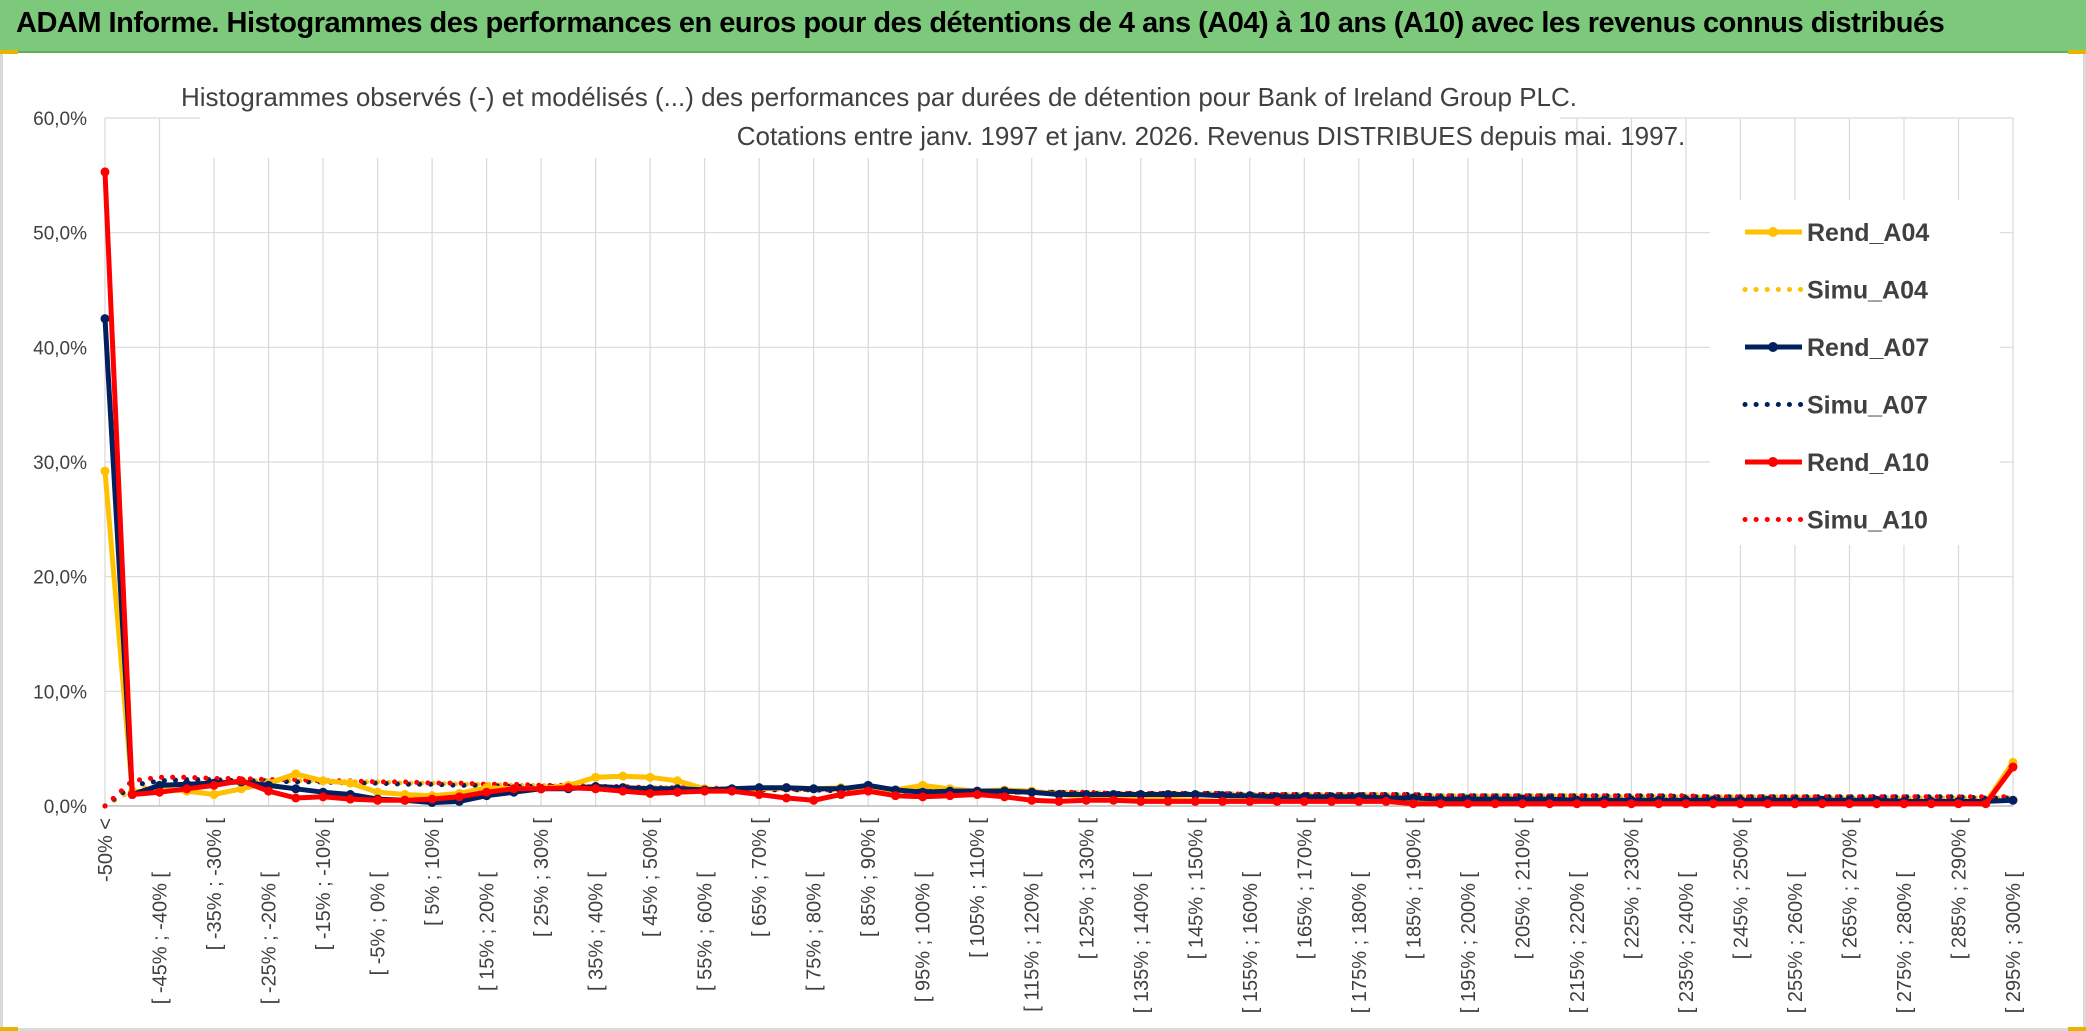  I want to click on legend-label-simu-a07: Simu_A07, so click(1867, 406).